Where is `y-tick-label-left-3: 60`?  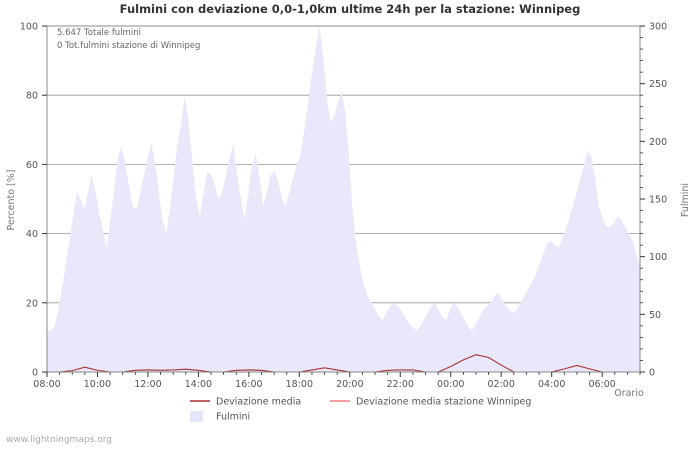
y-tick-label-left-3: 60 is located at coordinates (32, 165).